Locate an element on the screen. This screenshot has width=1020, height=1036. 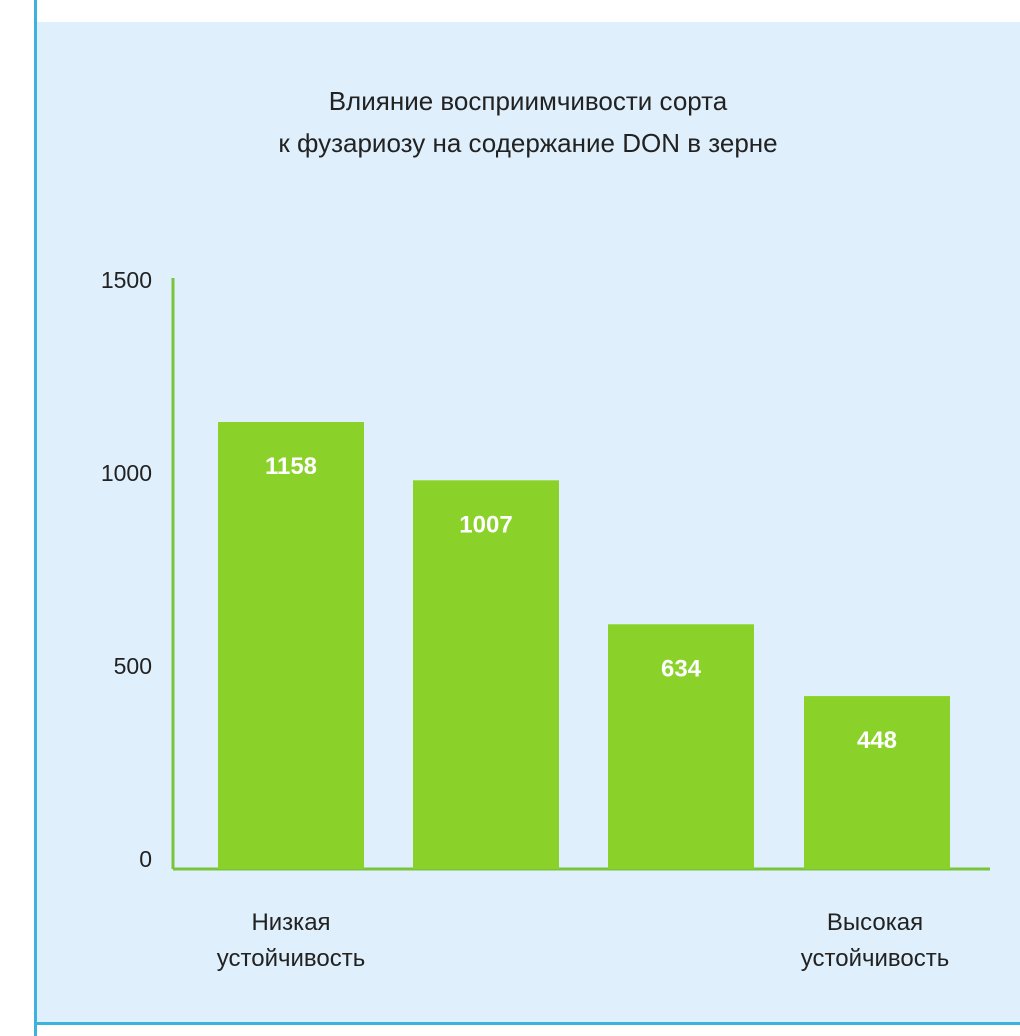
y-tick-label: 1500 is located at coordinates (126, 280).